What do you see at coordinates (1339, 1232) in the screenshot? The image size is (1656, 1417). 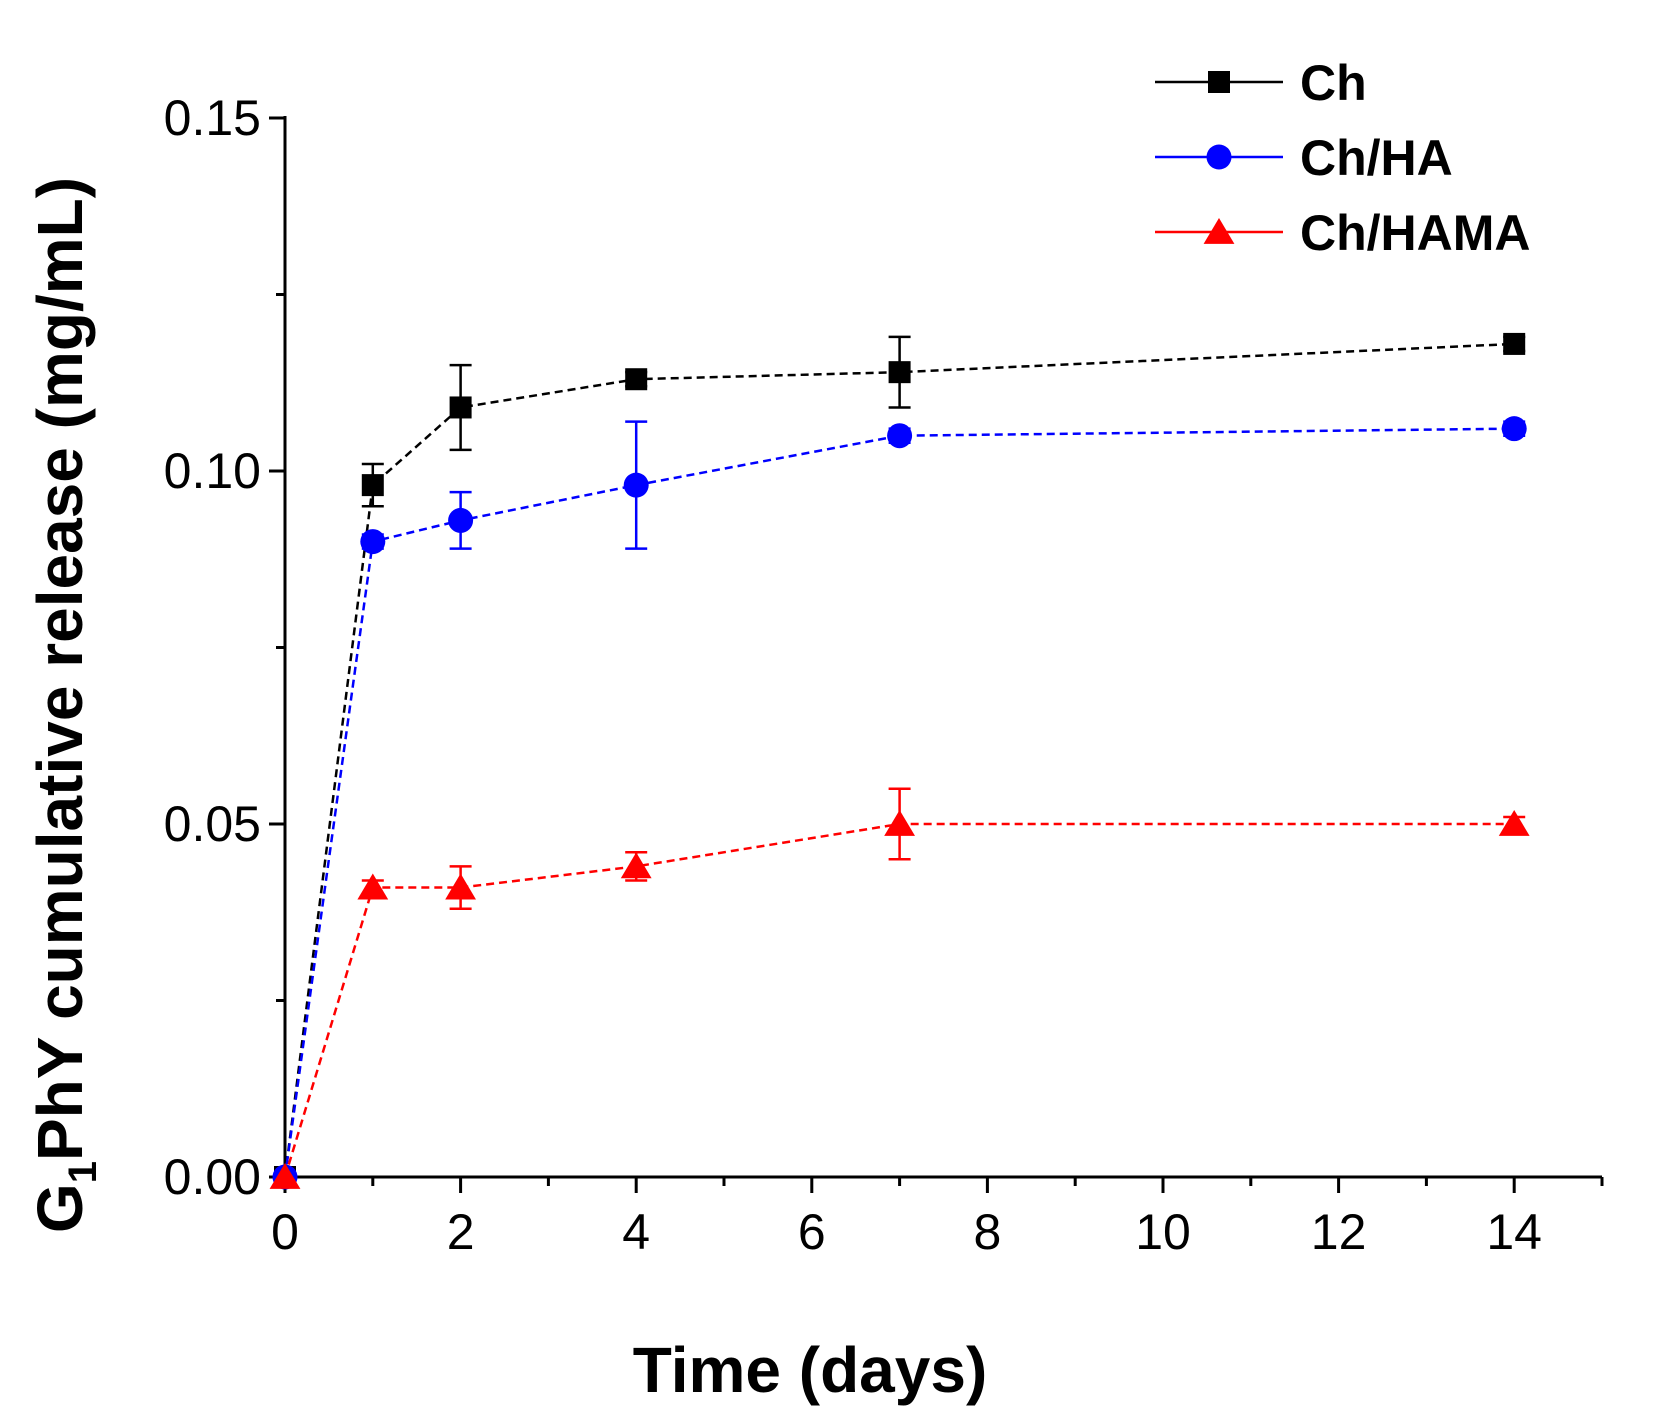 I see `x-tick-label: 12` at bounding box center [1339, 1232].